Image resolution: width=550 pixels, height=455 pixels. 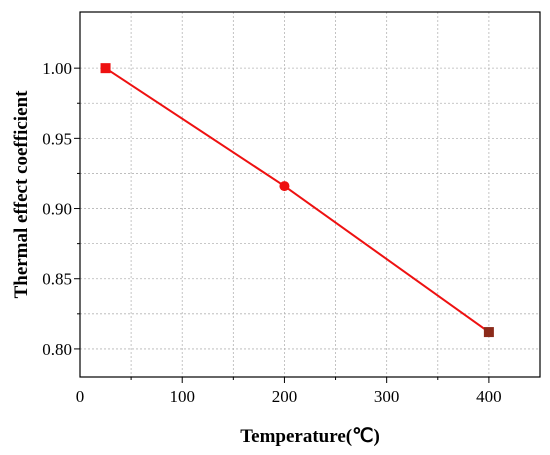 What do you see at coordinates (310, 436) in the screenshot?
I see `x-axis-label: Temperature(℃)` at bounding box center [310, 436].